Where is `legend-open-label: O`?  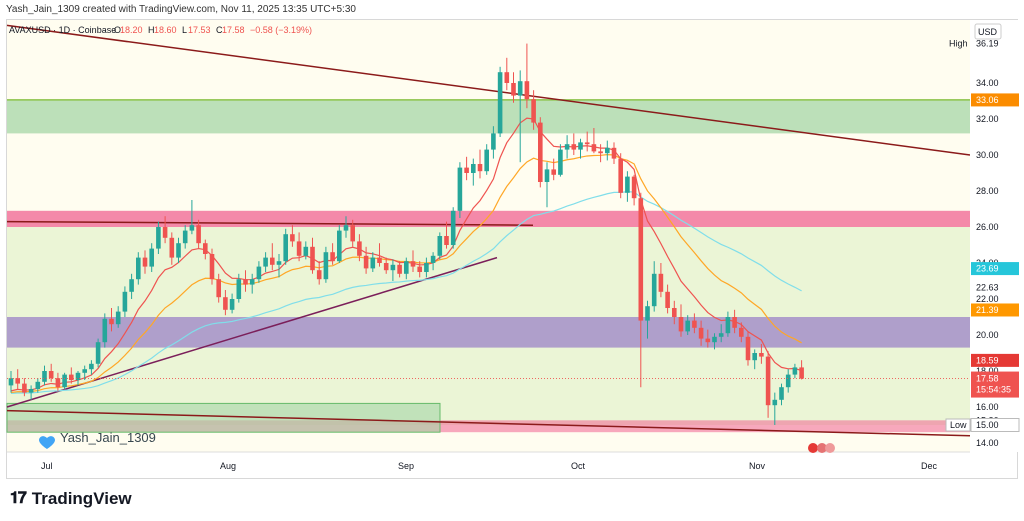
legend-open-label: O is located at coordinates (117, 30).